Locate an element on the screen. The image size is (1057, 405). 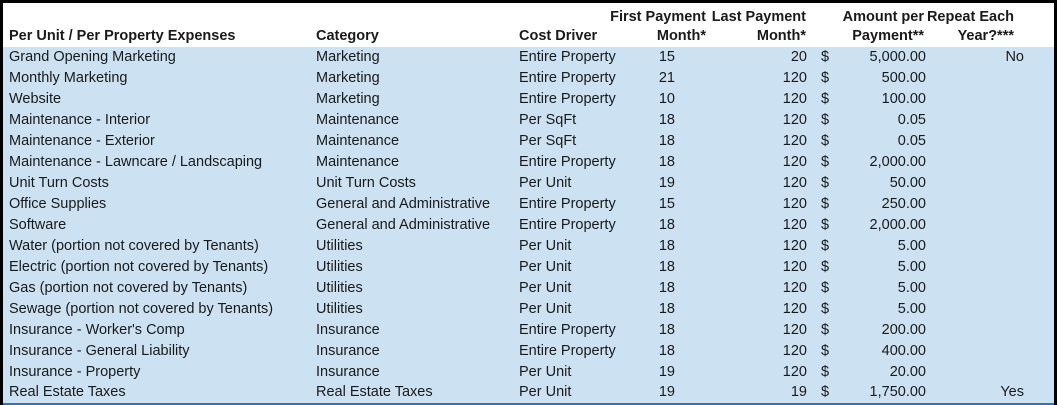
cell-expense-name: Real Estate Taxes is located at coordinates (67, 392).